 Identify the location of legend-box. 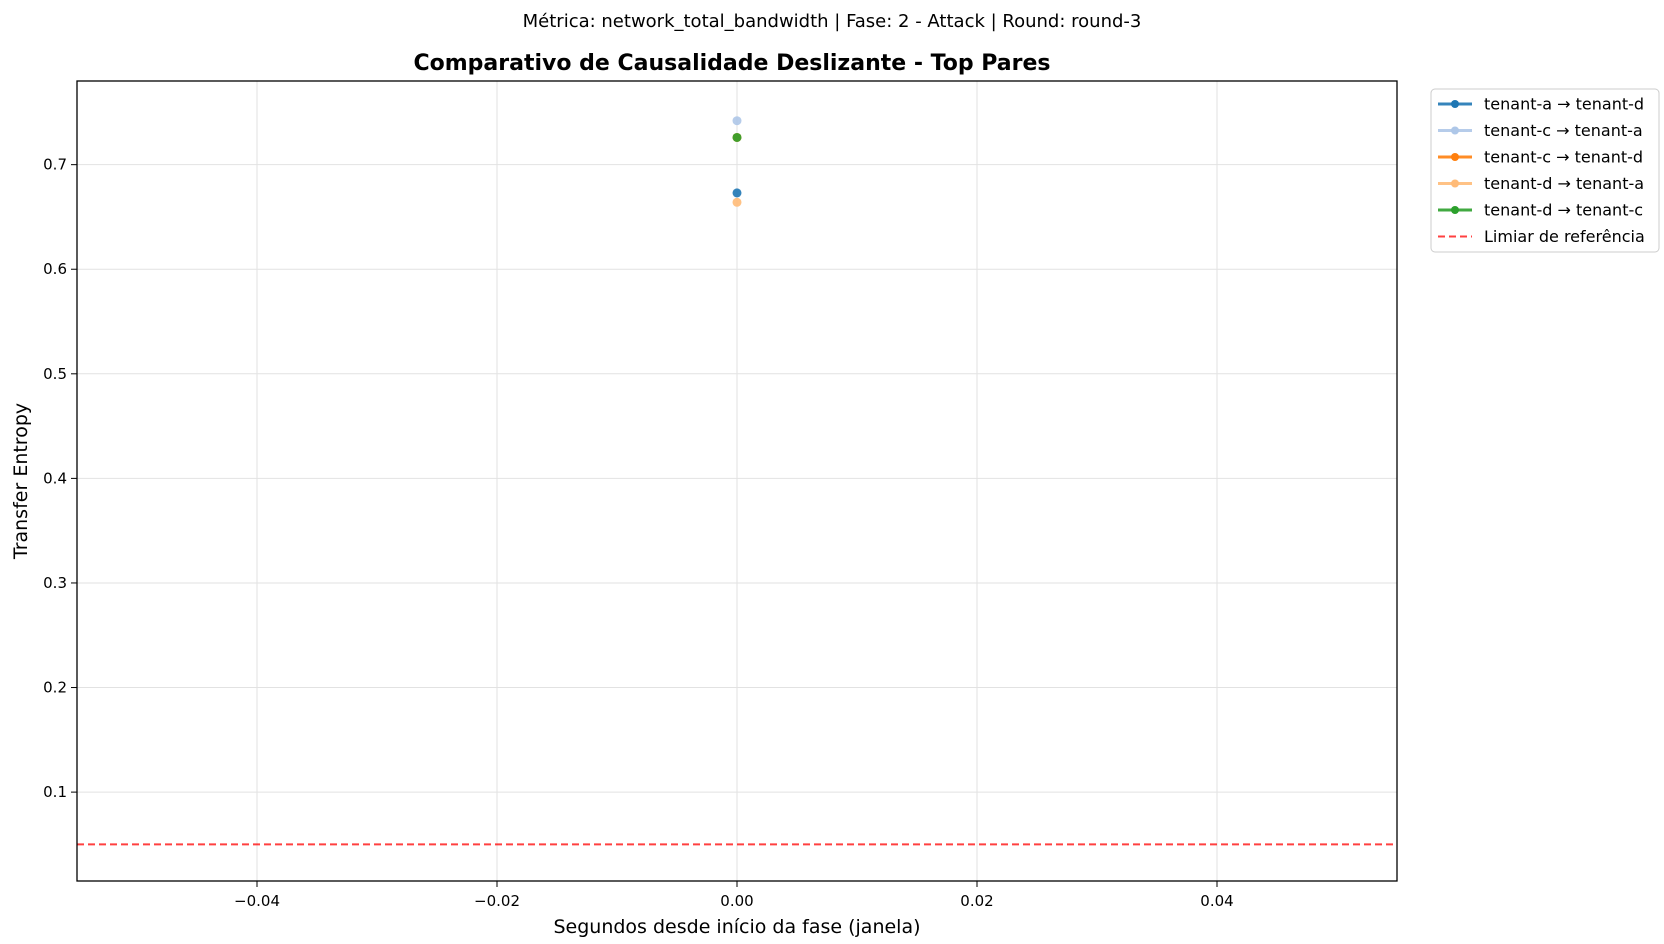
(1545, 170).